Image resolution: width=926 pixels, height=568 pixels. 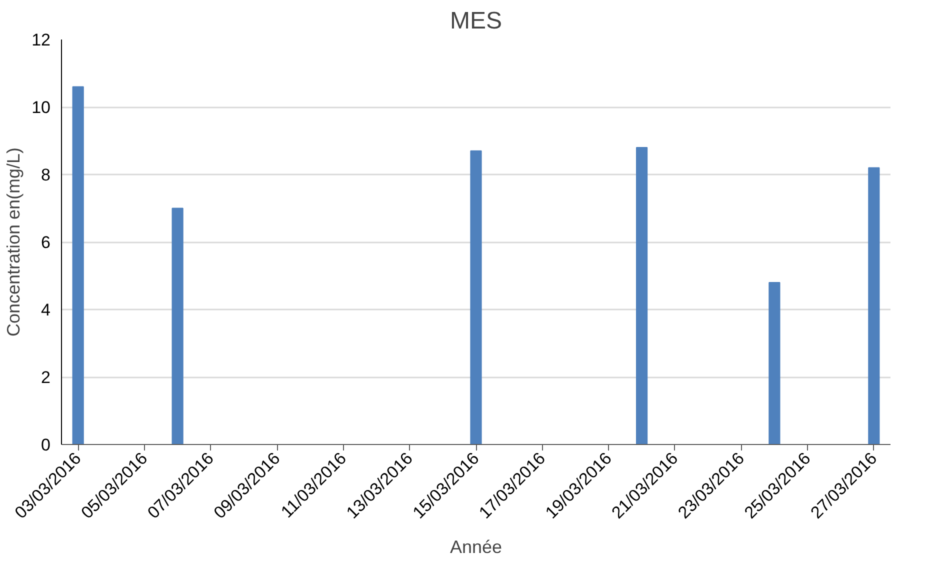 I want to click on y-tick-label: 10, so click(x=41, y=107).